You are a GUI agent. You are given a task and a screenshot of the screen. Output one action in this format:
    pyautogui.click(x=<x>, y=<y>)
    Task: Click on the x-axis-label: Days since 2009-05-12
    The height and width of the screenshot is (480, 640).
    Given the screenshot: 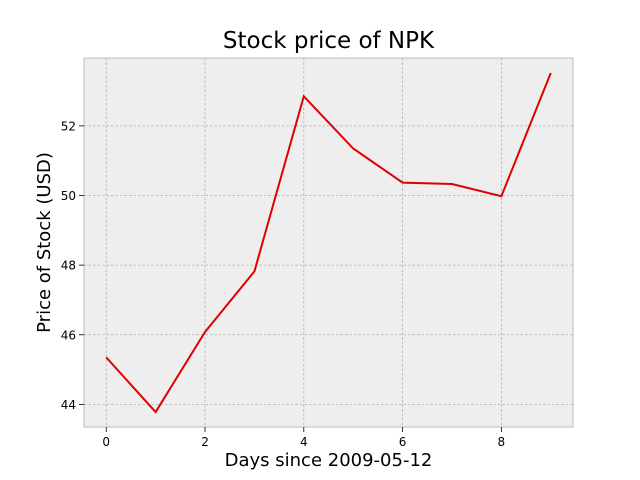 What is the action you would take?
    pyautogui.click(x=329, y=460)
    